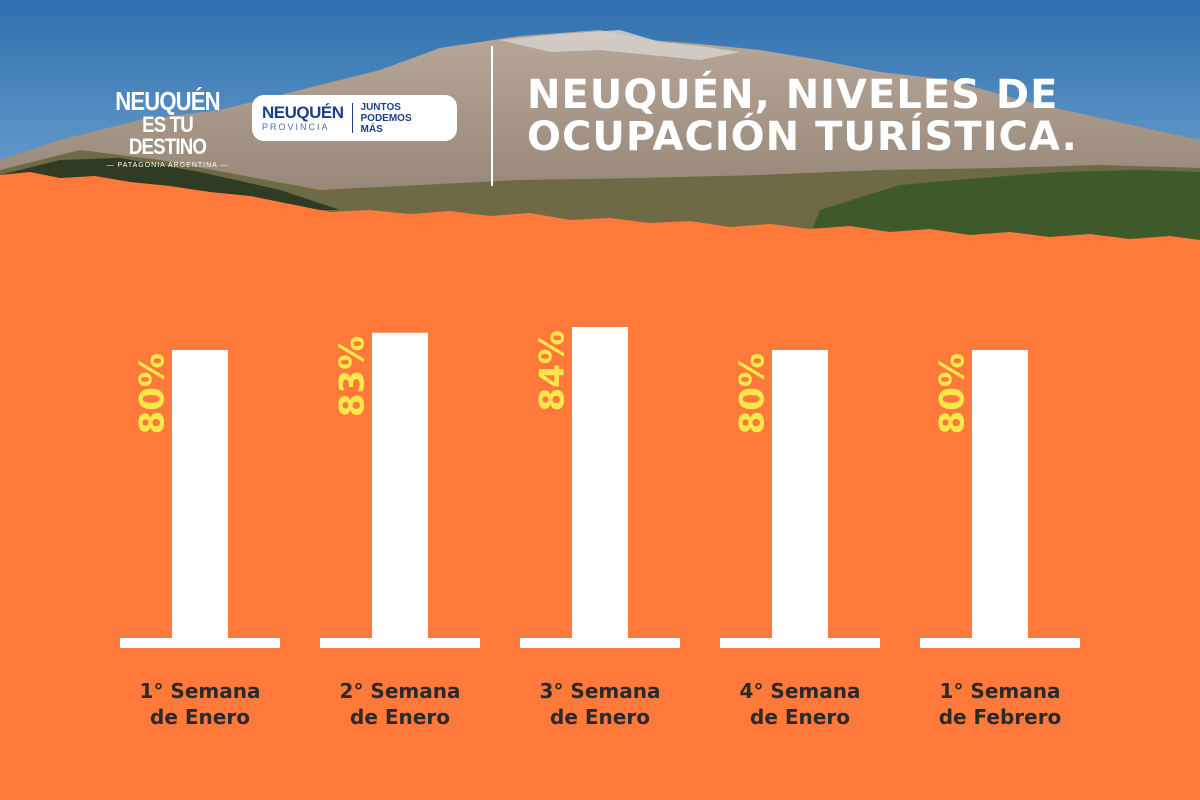 This screenshot has height=800, width=1200. I want to click on value-label: 83%, so click(353, 376).